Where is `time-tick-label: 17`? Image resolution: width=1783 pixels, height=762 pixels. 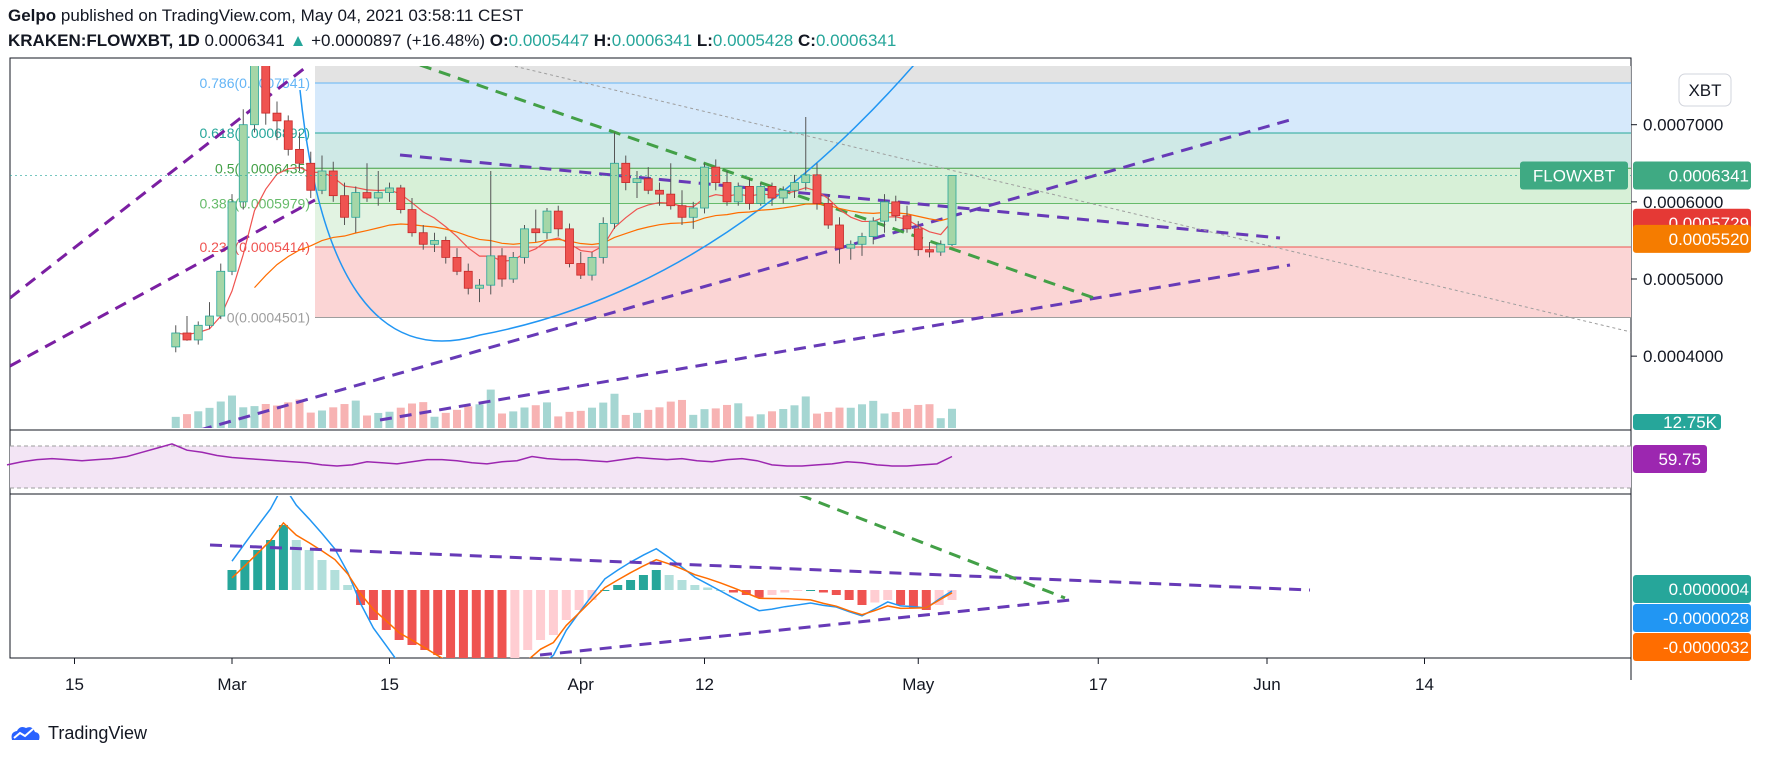 time-tick-label: 17 is located at coordinates (1098, 684).